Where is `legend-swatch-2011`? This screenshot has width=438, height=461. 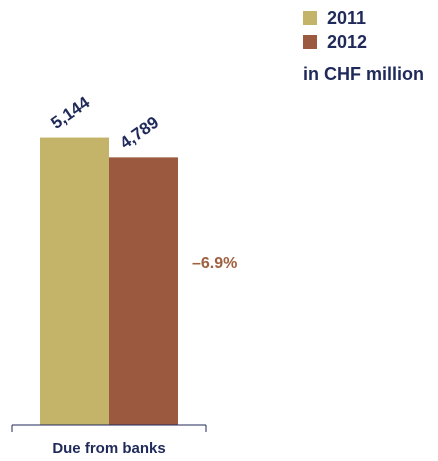 legend-swatch-2011 is located at coordinates (310, 18).